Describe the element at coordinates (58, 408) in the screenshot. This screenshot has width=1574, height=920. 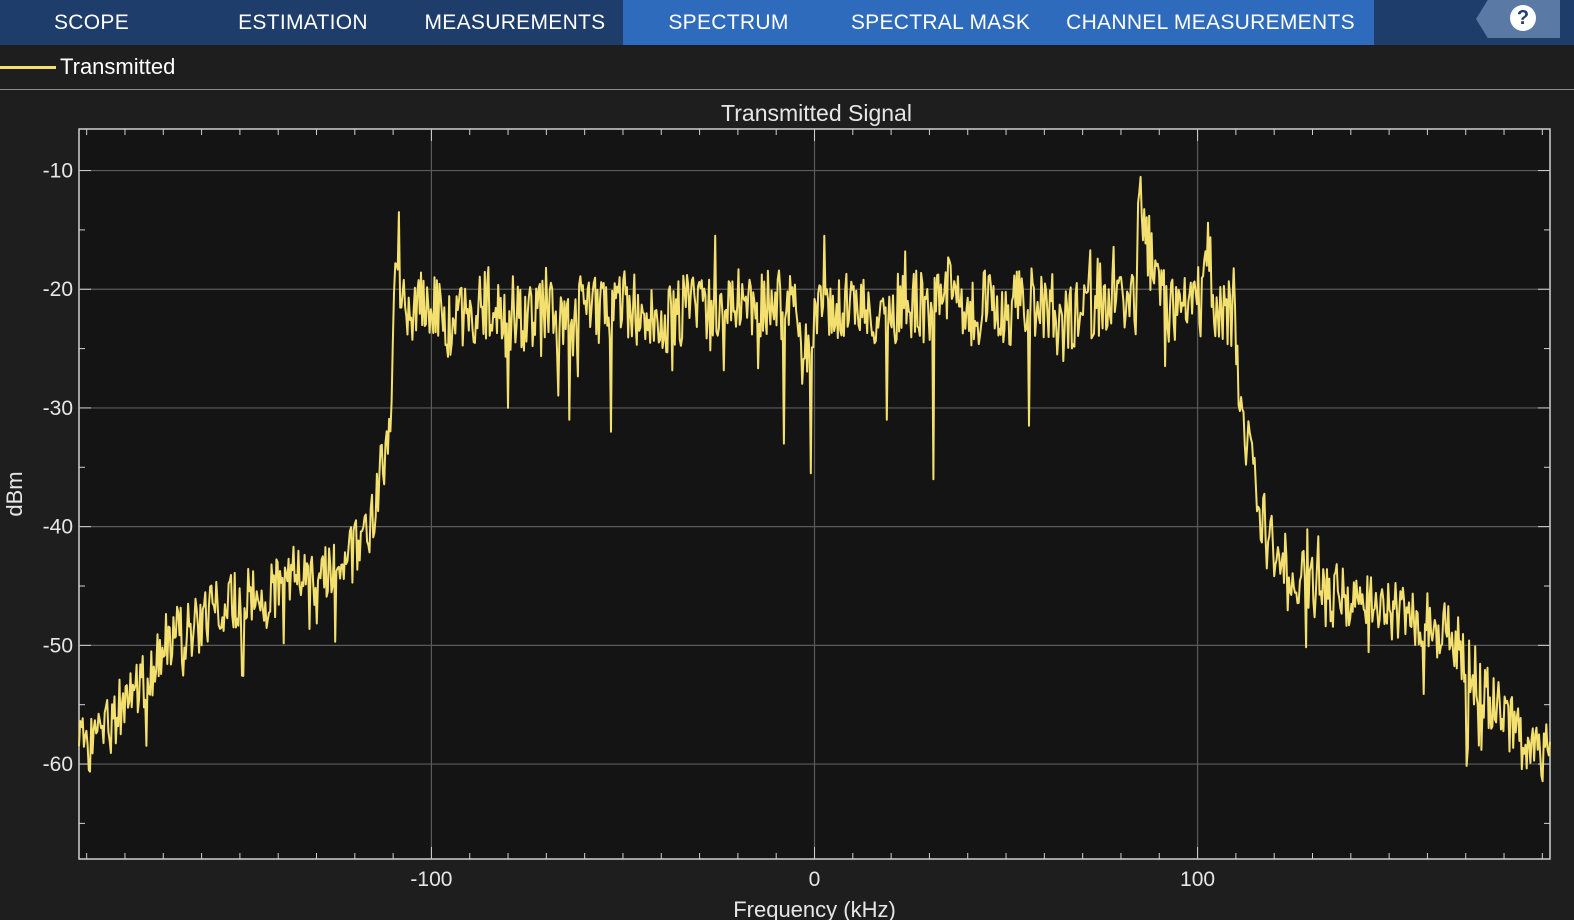
I see `y-tick-label: -30` at that location.